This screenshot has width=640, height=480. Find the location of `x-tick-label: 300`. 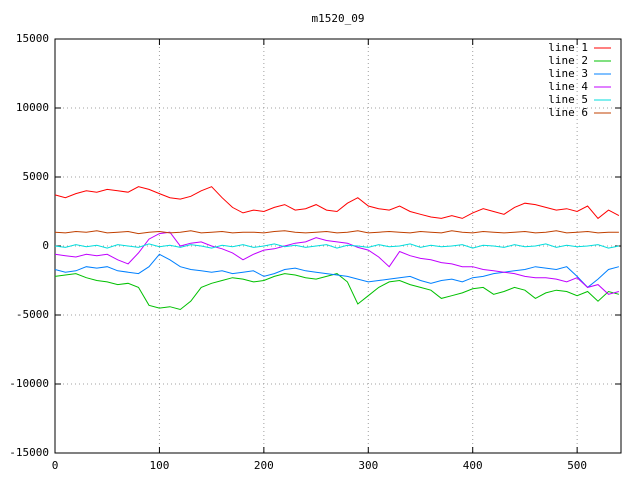

x-tick-label: 300 is located at coordinates (368, 465).